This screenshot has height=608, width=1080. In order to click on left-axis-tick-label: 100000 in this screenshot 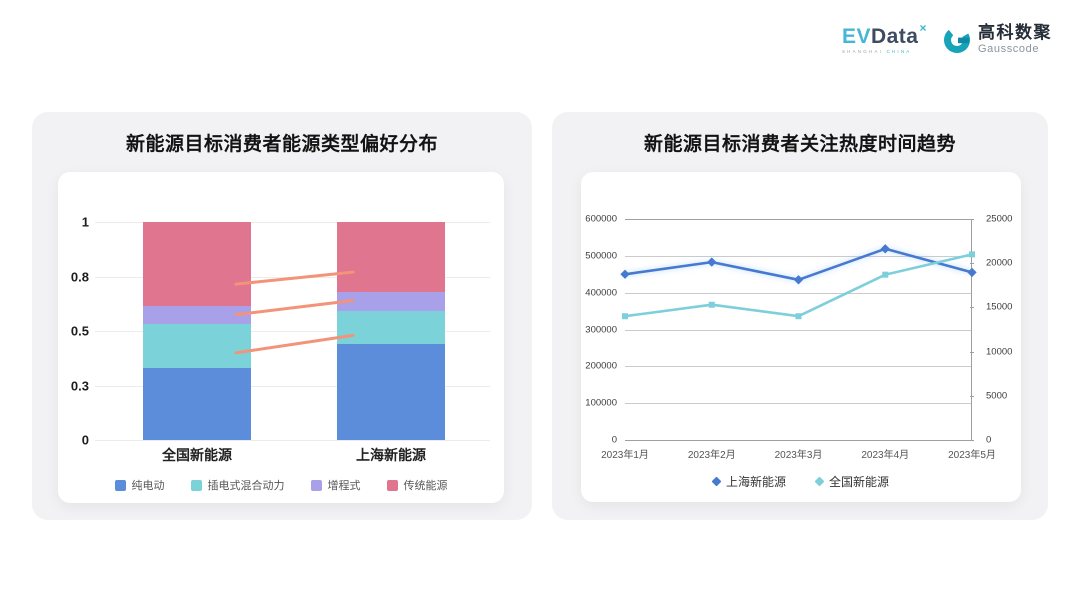, I will do `click(601, 403)`.